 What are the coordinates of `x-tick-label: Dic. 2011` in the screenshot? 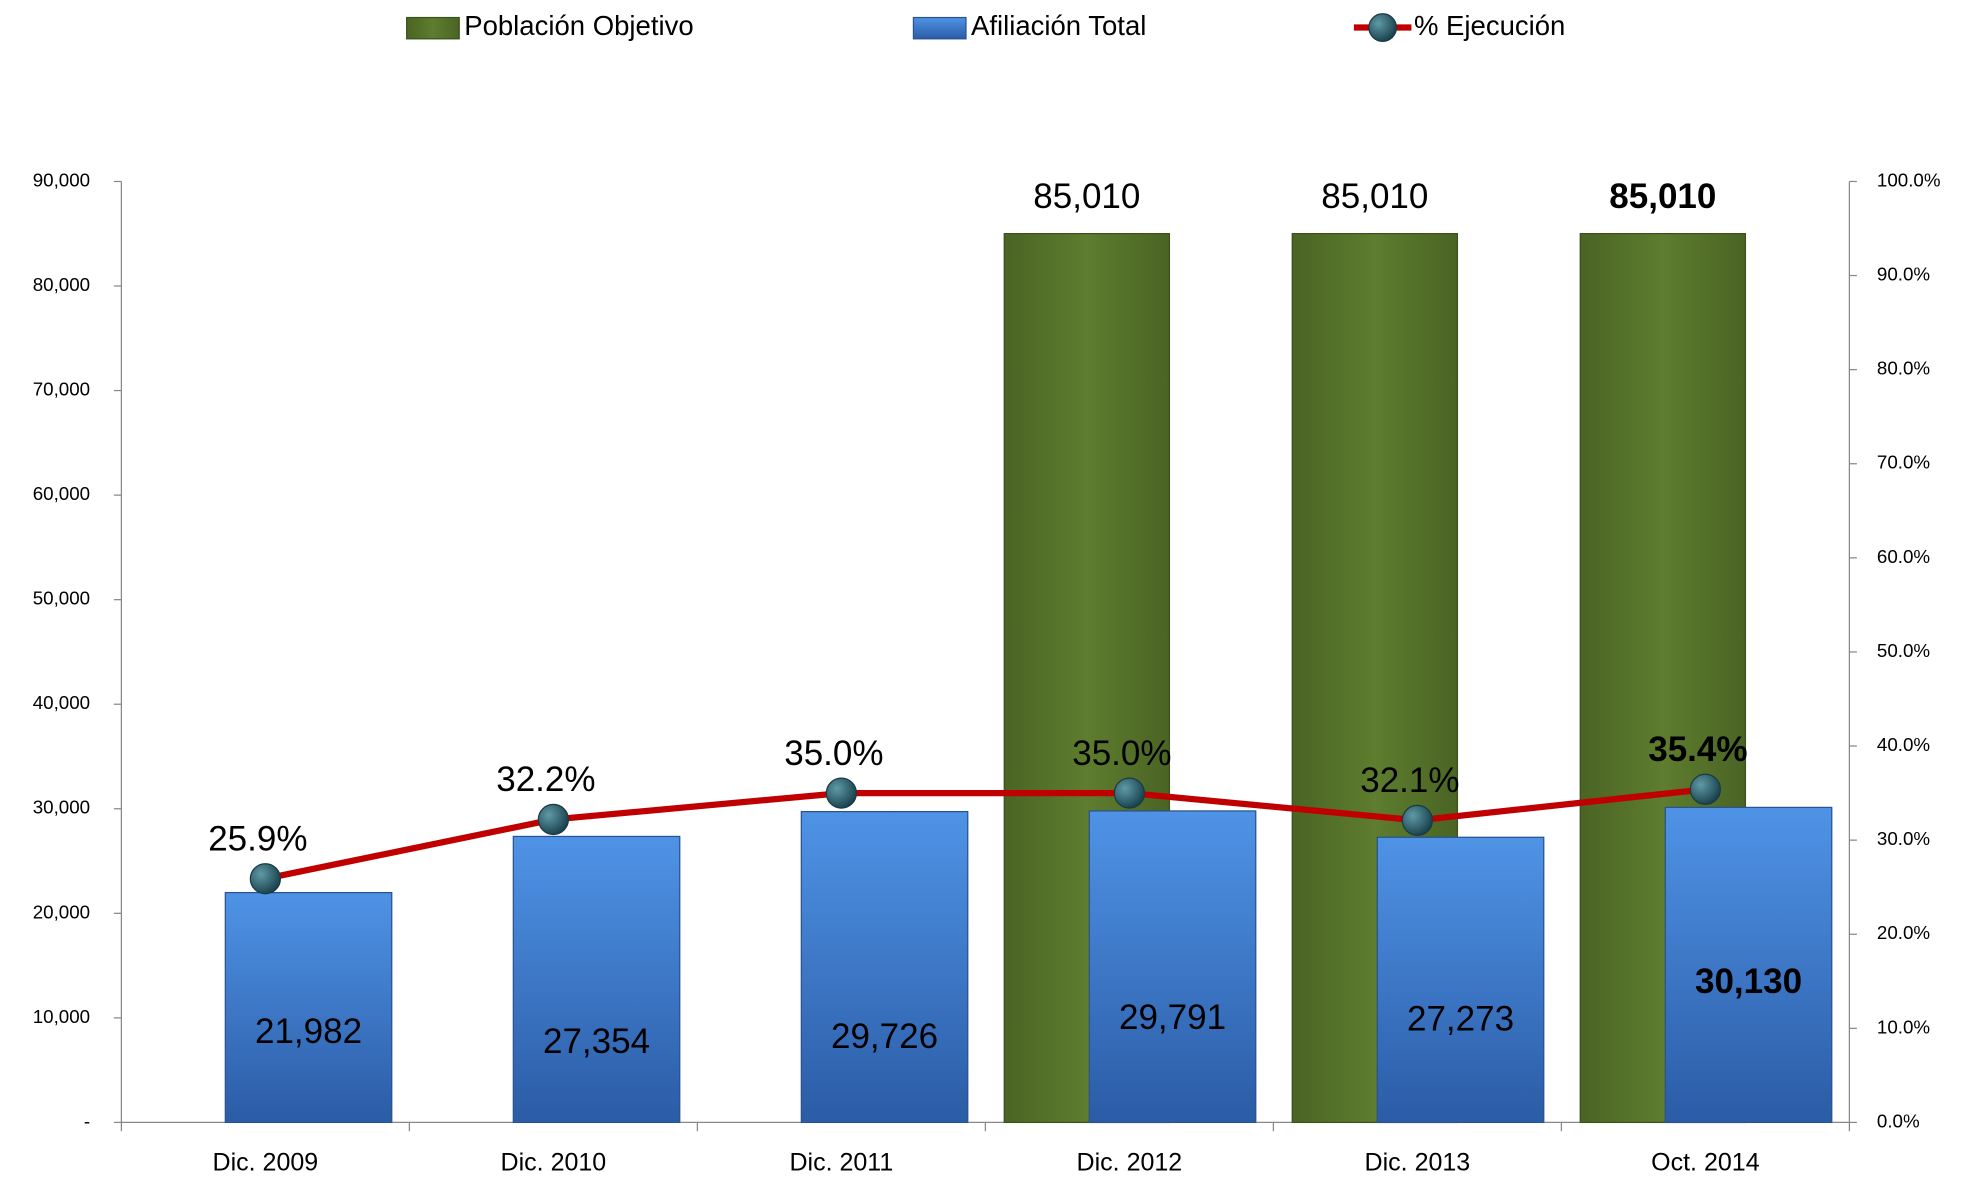 It's located at (841, 1162).